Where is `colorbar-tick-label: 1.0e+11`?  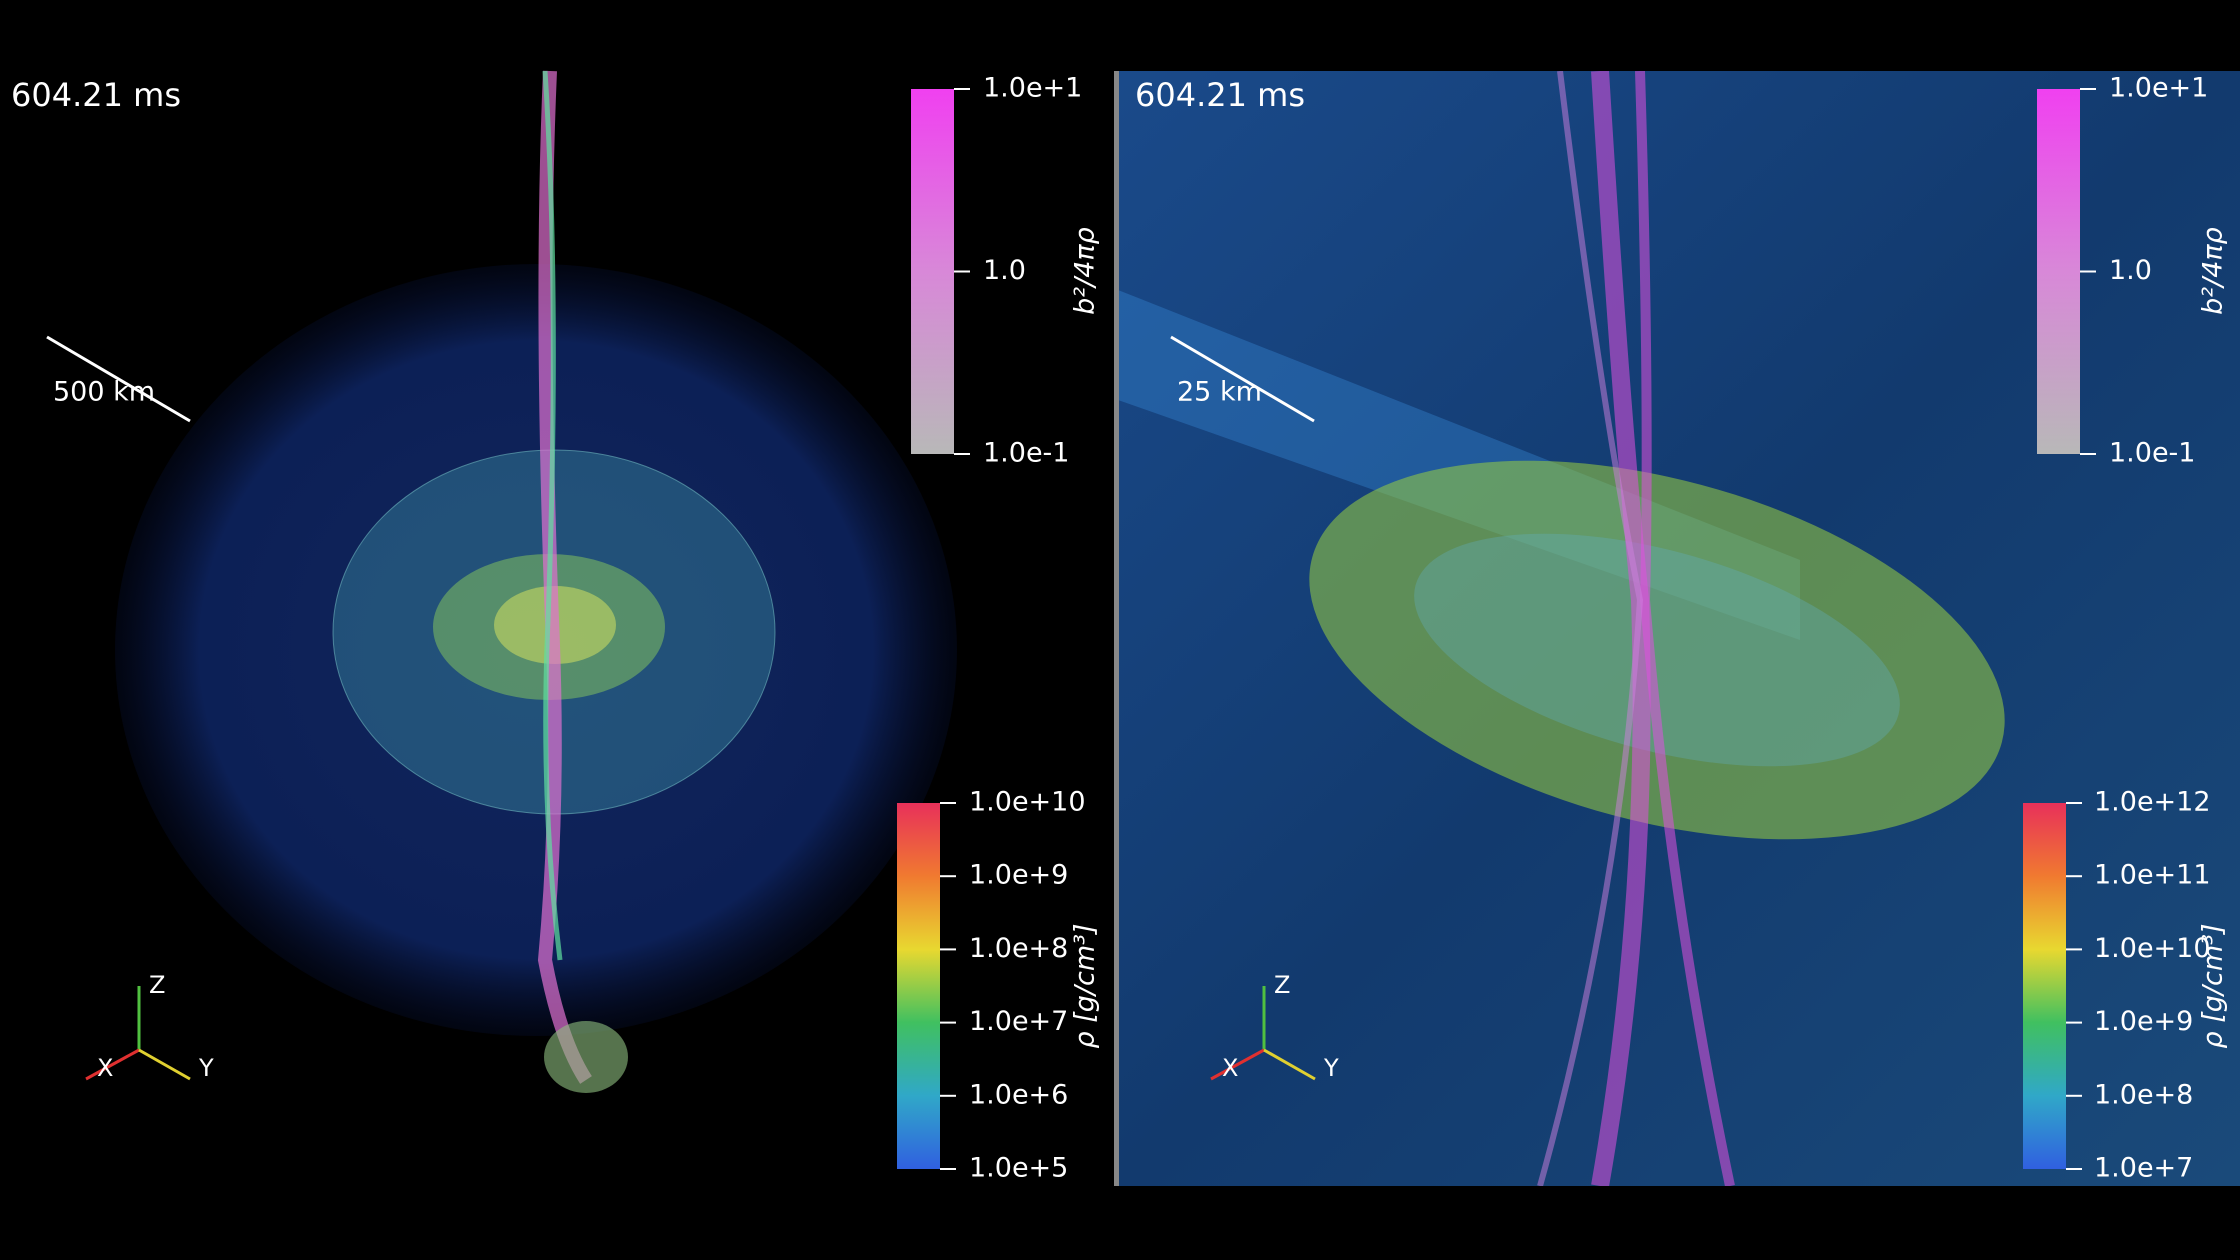 colorbar-tick-label: 1.0e+11 is located at coordinates (2152, 875).